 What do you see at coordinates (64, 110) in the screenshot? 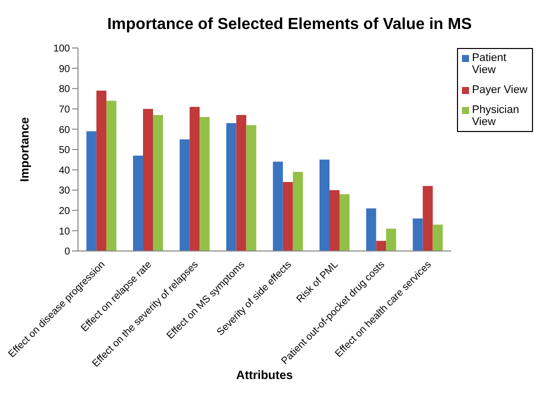
I see `y-tick-label: 70` at bounding box center [64, 110].